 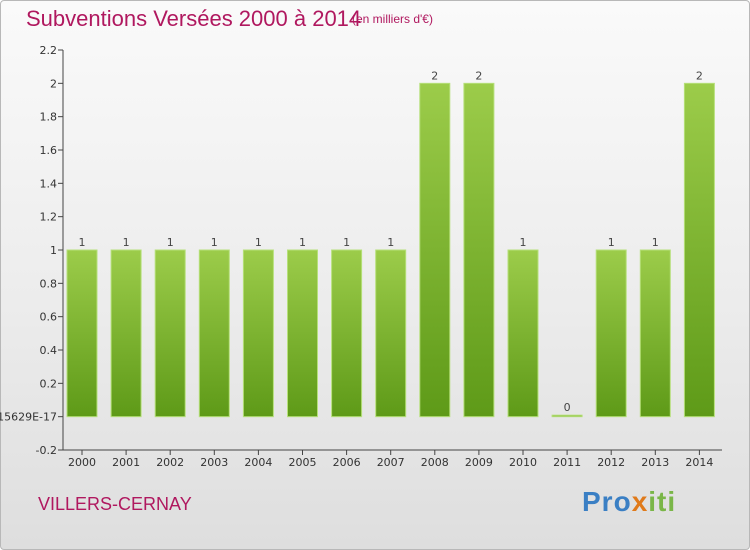 I want to click on bar-2010, so click(x=523, y=333).